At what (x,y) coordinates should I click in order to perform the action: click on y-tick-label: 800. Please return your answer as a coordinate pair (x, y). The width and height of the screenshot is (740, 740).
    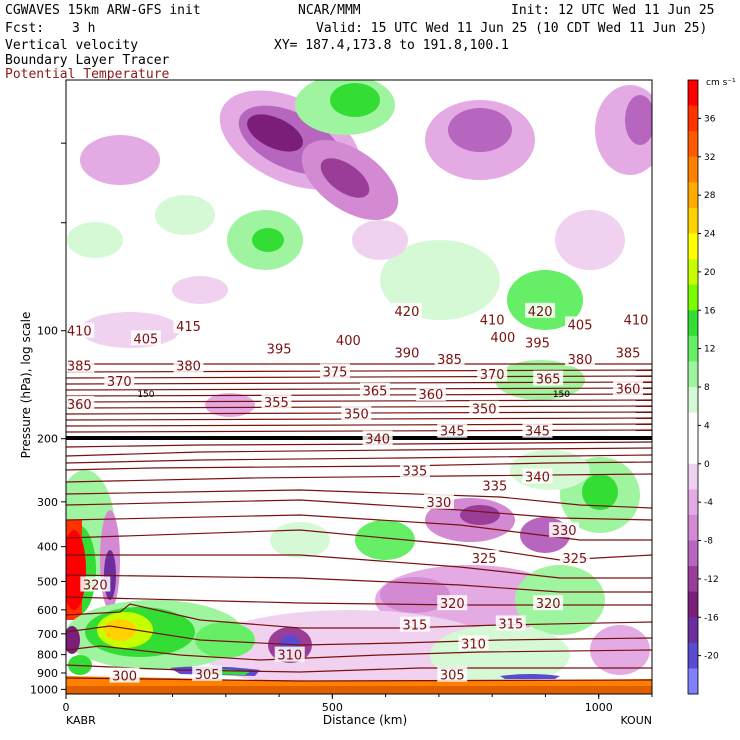
    Looking at the image, I should click on (47, 655).